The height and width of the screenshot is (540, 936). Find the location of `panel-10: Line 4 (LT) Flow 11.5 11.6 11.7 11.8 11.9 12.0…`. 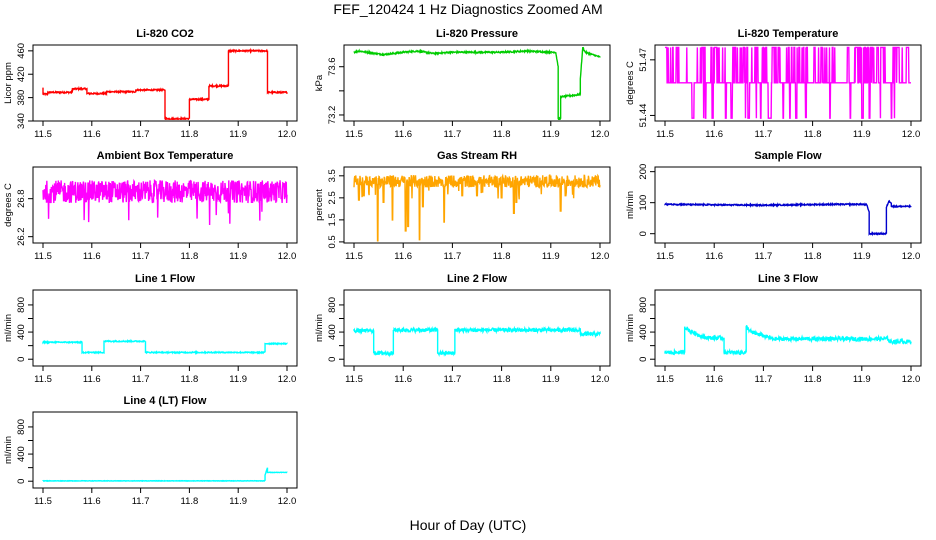

panel-10: Line 4 (LT) Flow 11.5 11.6 11.7 11.8 11.9 12.0… is located at coordinates (150, 451).